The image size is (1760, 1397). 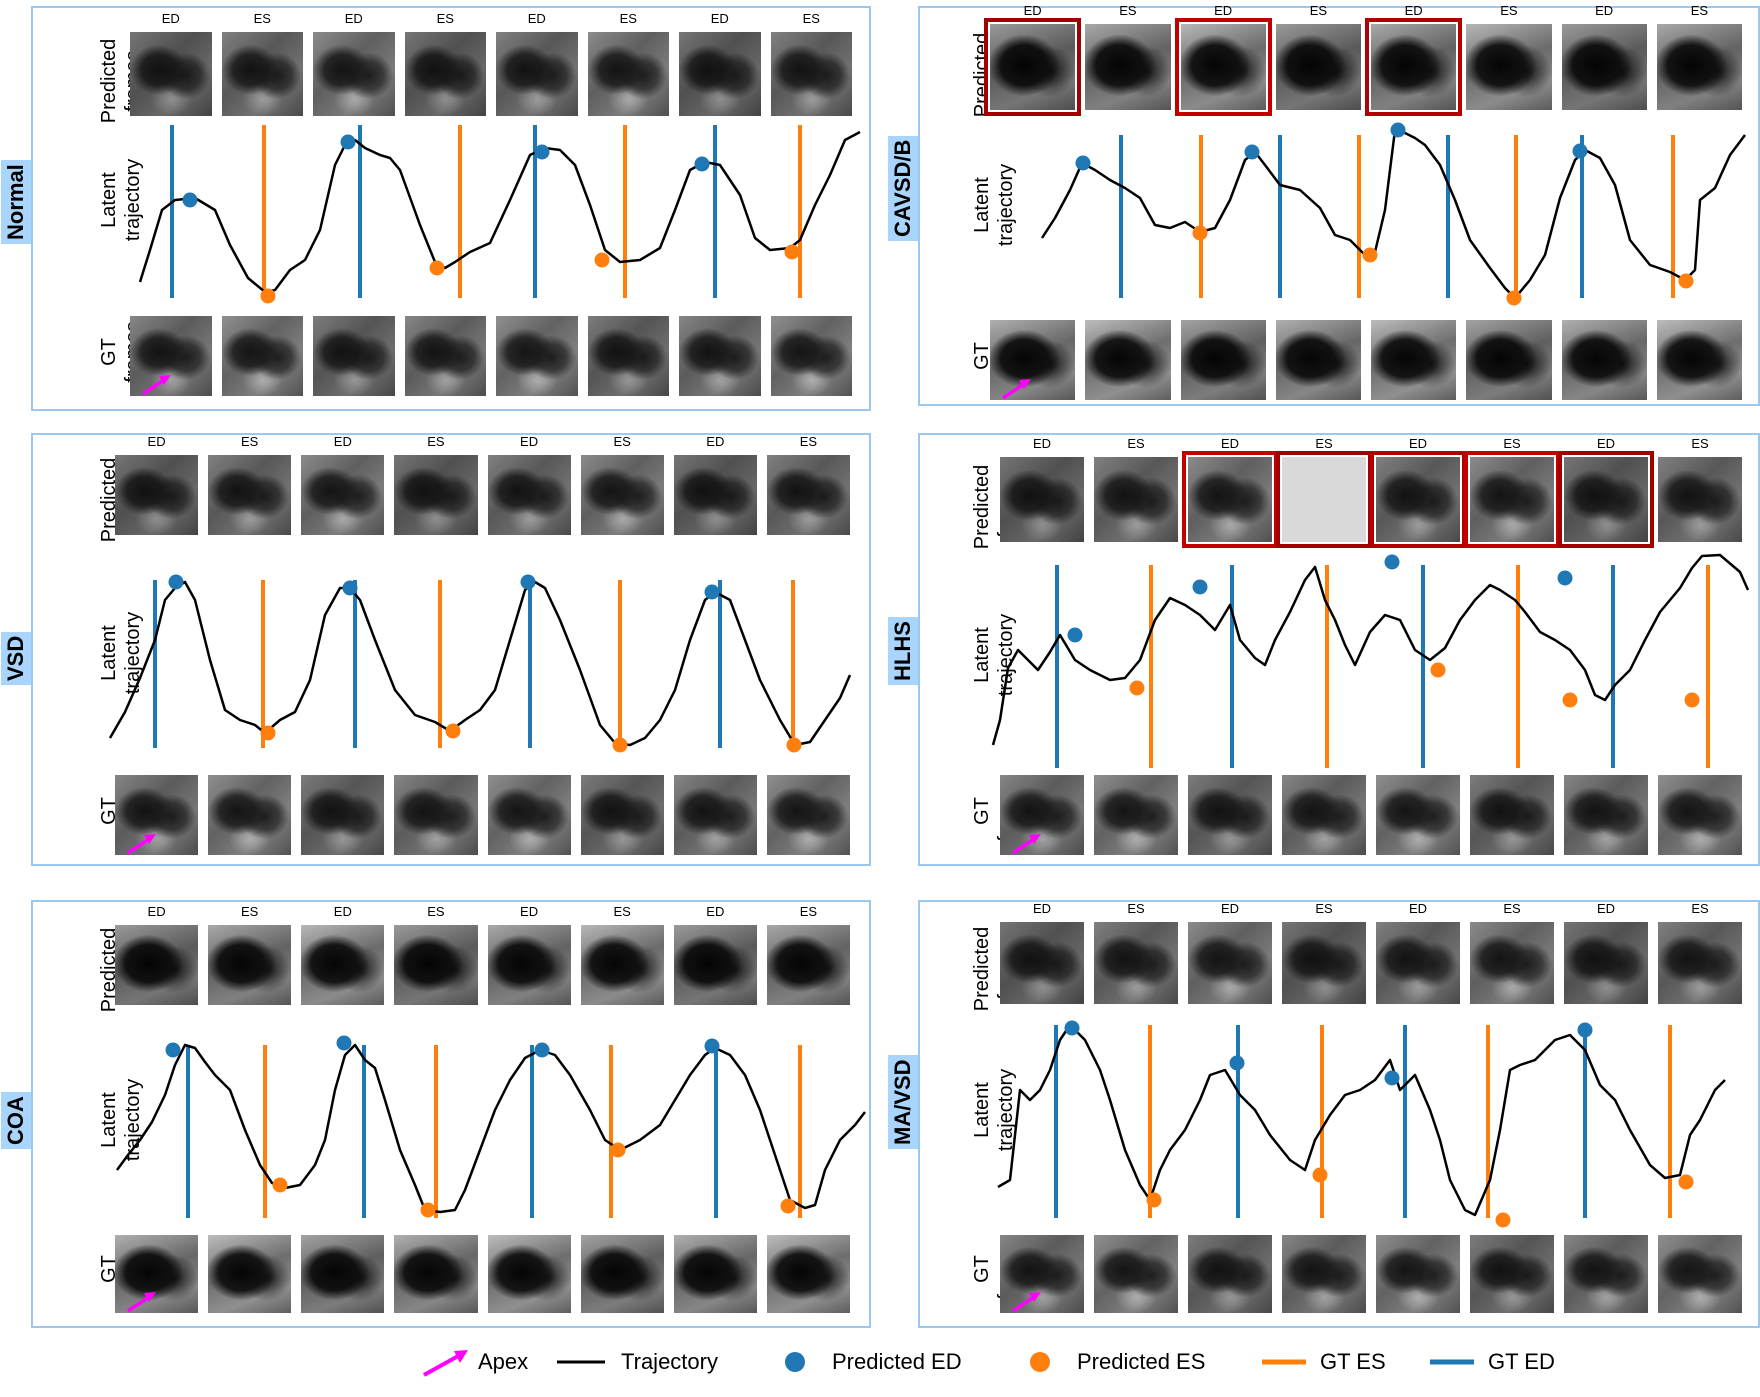 I want to click on legend-gt-es-label: GT ES, so click(x=1353, y=1361).